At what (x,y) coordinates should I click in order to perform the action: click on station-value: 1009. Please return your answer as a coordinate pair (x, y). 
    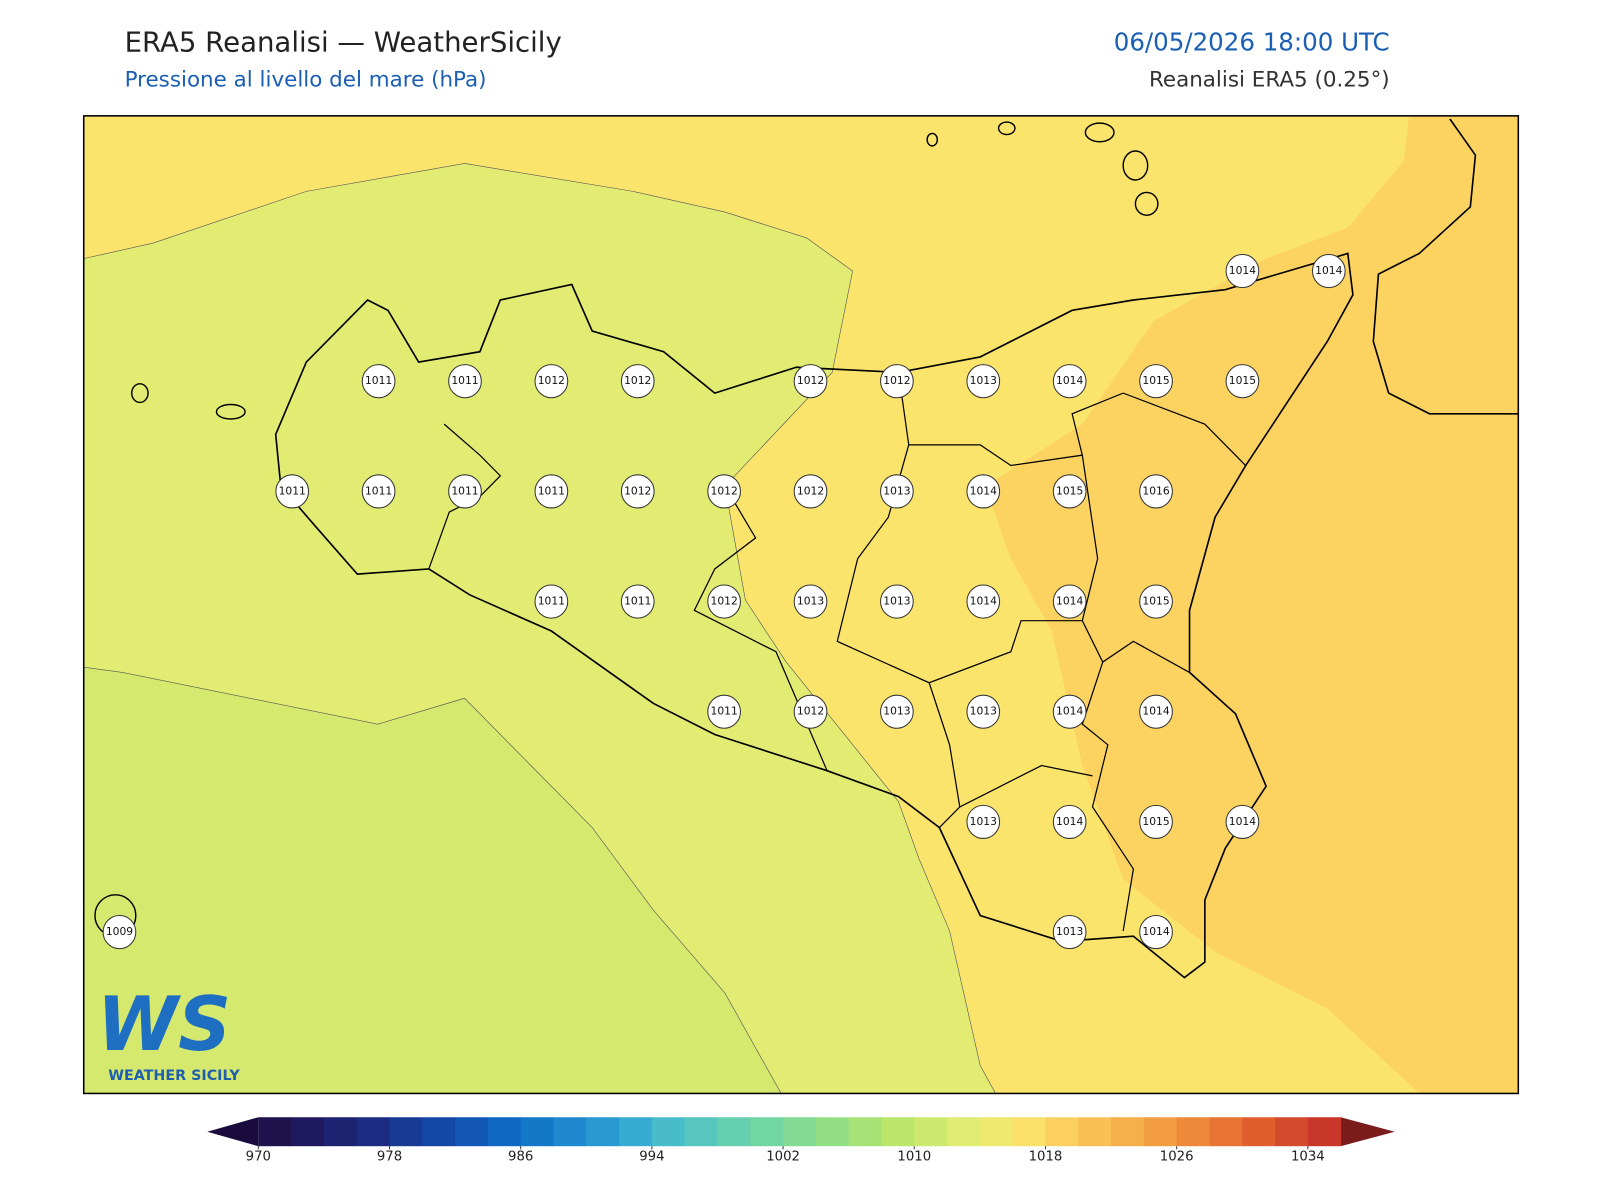
    Looking at the image, I should click on (119, 931).